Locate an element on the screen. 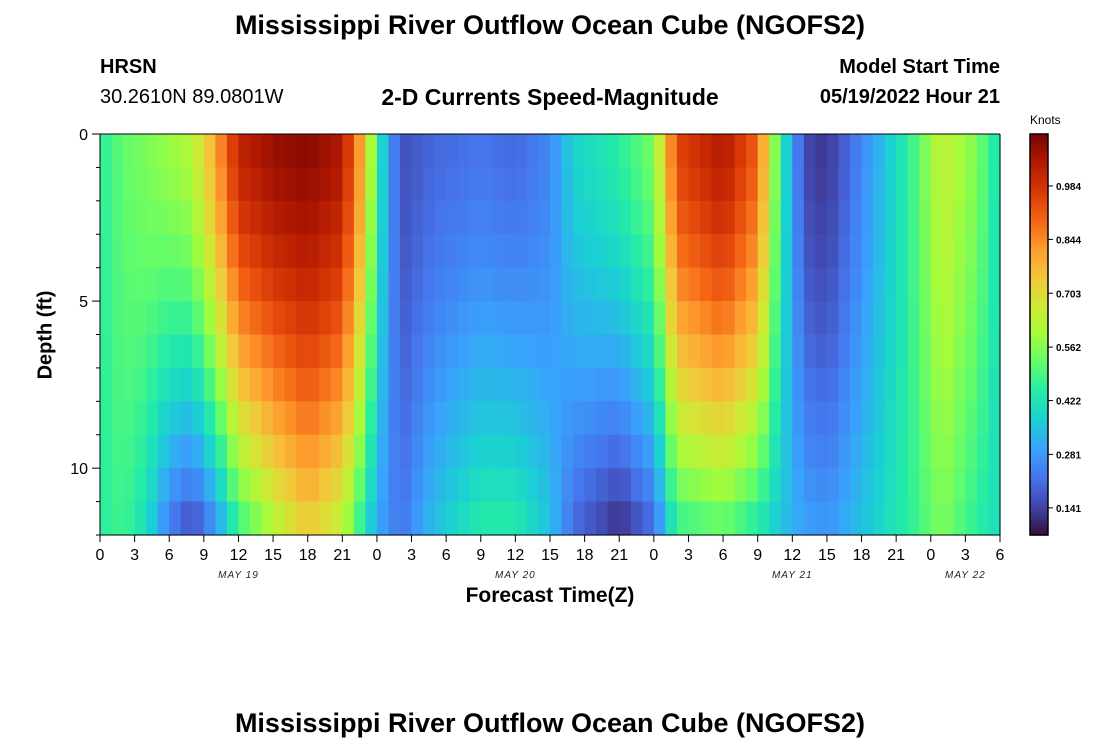 This screenshot has width=1100, height=750. station-coords: 30.2610N 89.0801W is located at coordinates (192, 97).